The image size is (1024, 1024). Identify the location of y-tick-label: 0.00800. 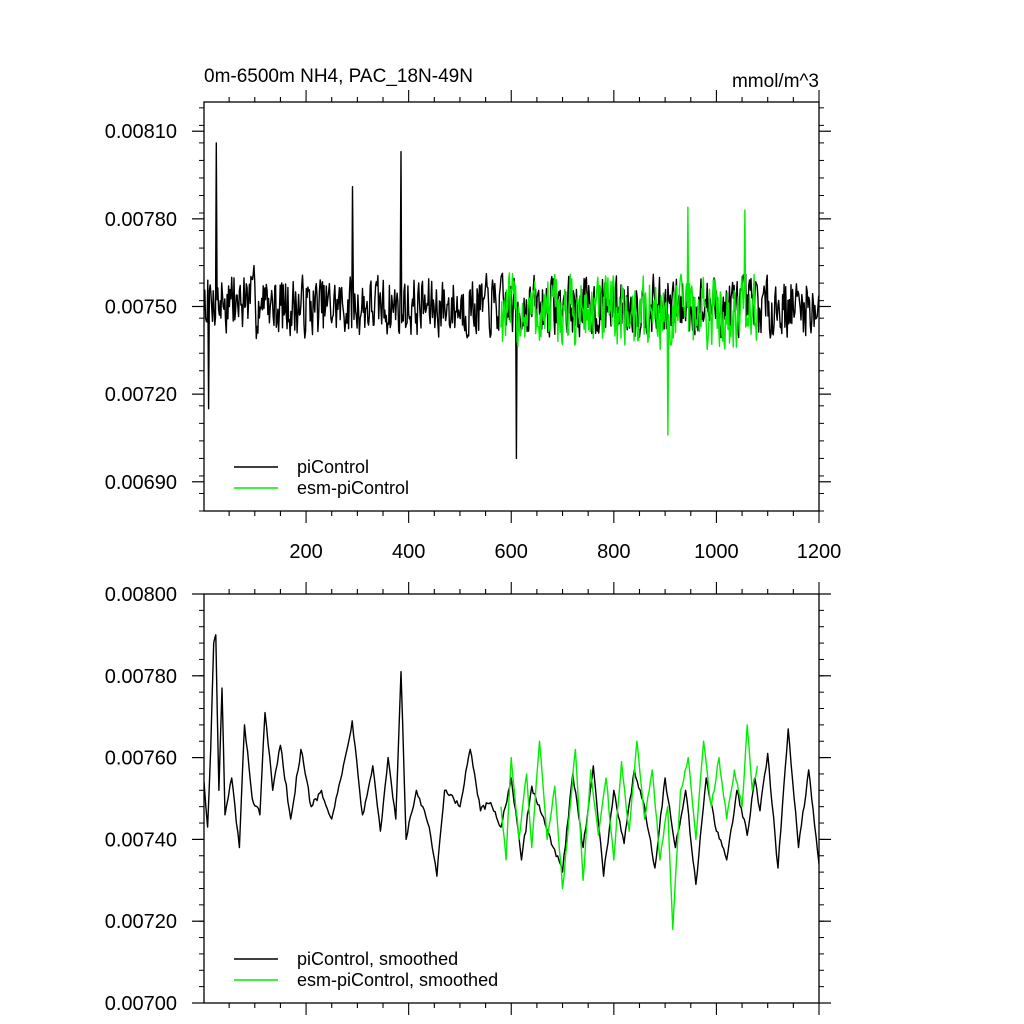
(141, 595).